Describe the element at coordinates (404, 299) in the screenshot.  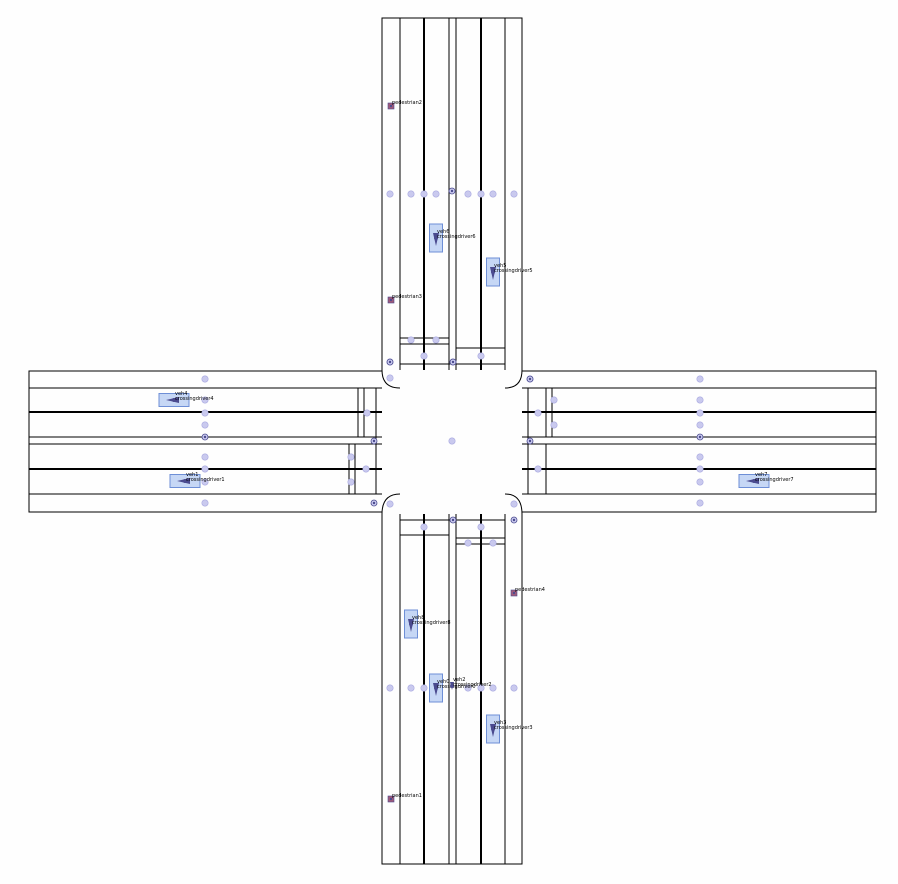
I see `pedestrian-pedestrian3: pedestrian3` at that location.